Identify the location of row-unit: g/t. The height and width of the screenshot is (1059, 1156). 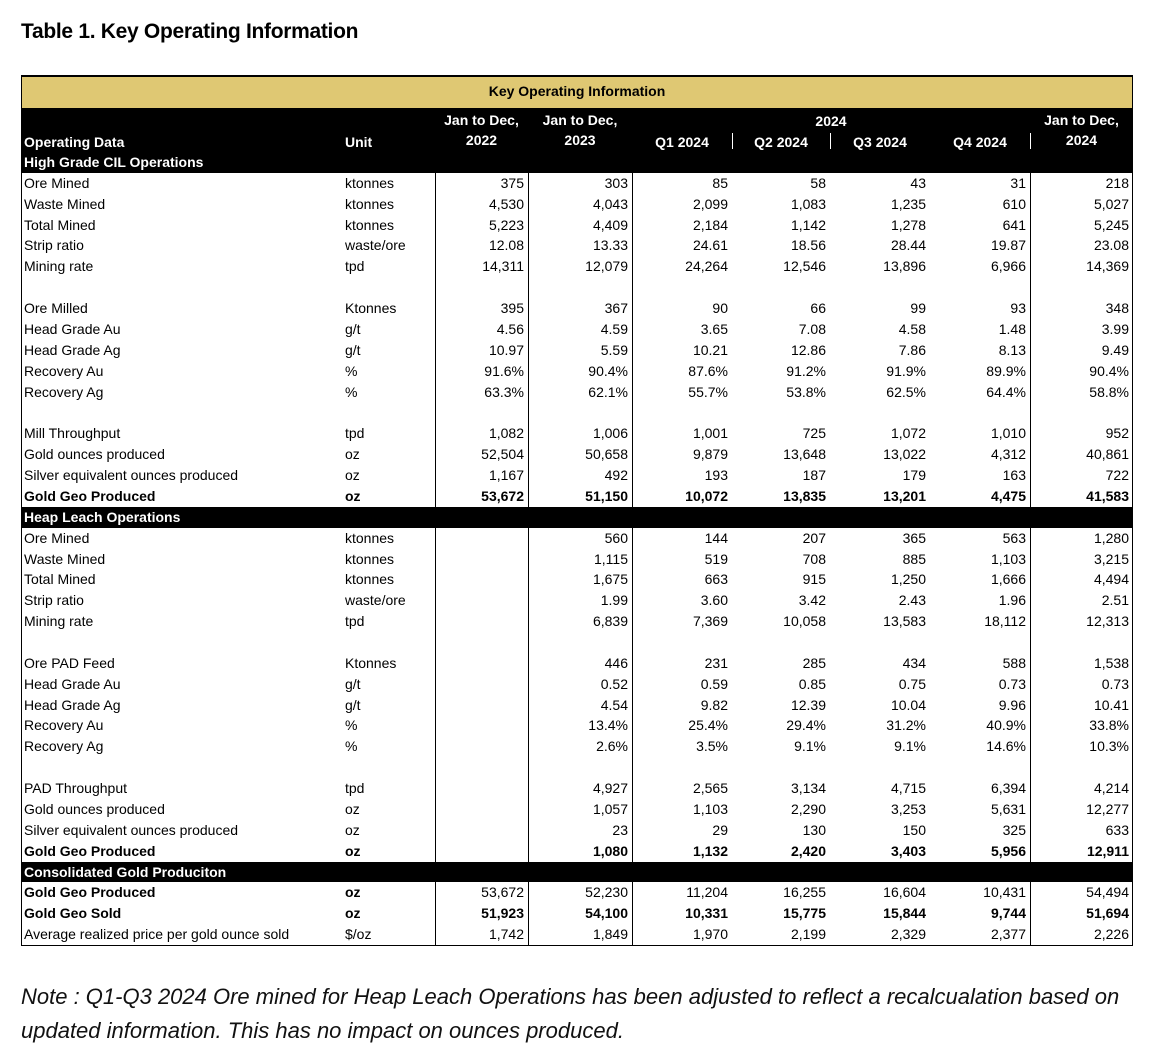
(353, 349).